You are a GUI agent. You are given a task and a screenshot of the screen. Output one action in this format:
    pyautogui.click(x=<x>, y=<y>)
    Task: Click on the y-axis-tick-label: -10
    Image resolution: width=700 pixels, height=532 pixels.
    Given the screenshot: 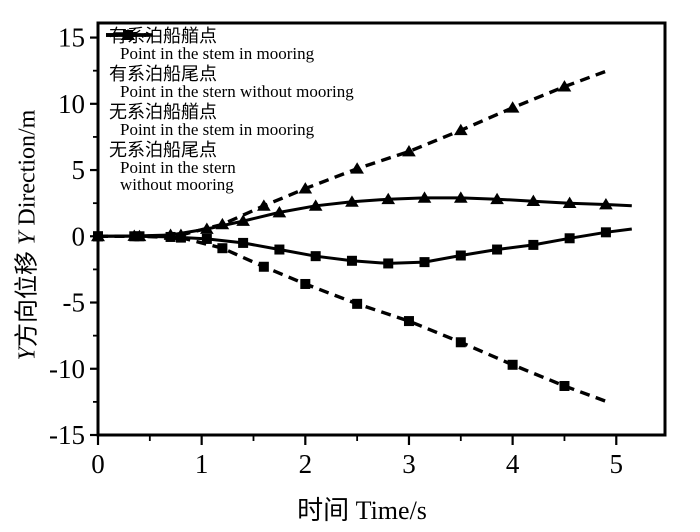 What is the action you would take?
    pyautogui.click(x=67, y=369)
    